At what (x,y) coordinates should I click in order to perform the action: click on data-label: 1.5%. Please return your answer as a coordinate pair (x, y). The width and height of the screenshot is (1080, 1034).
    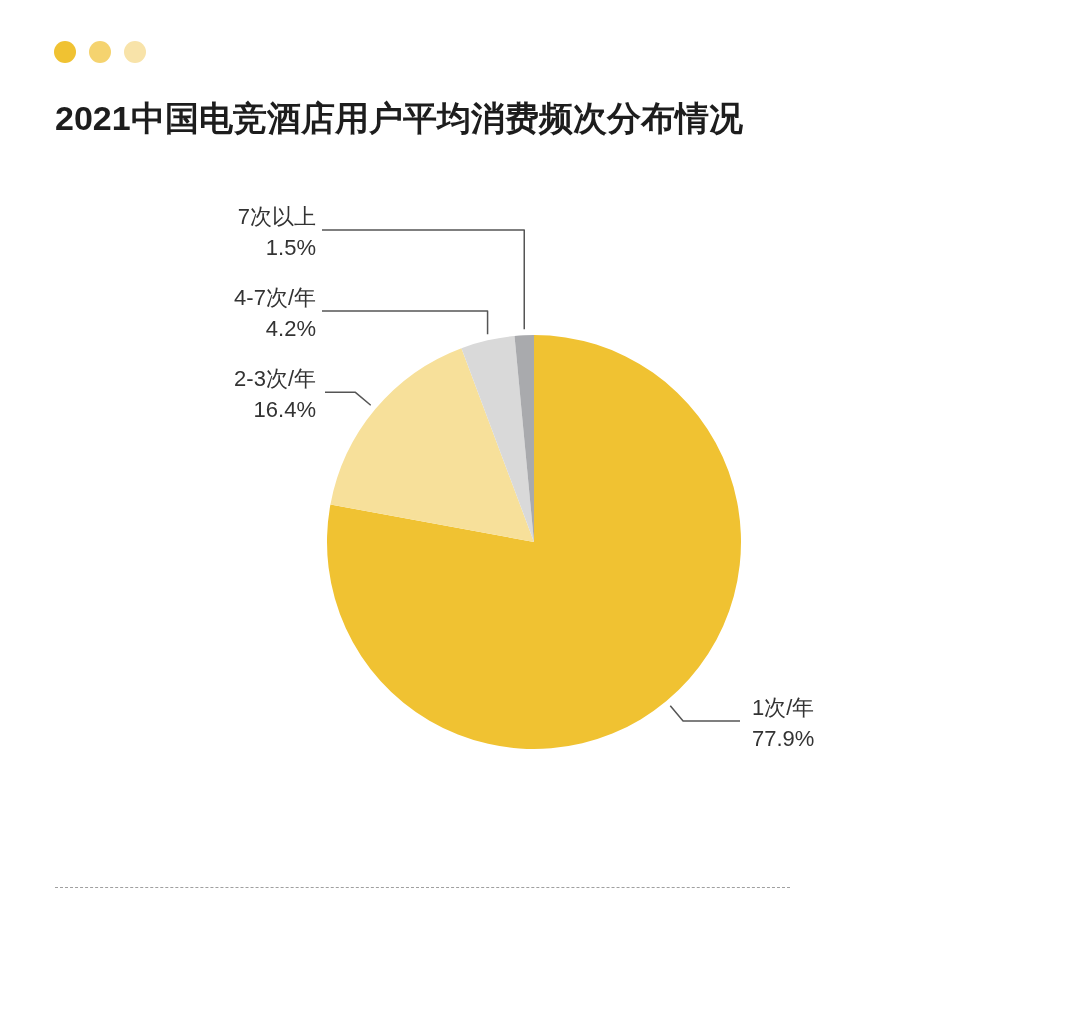
    Looking at the image, I should click on (290, 248).